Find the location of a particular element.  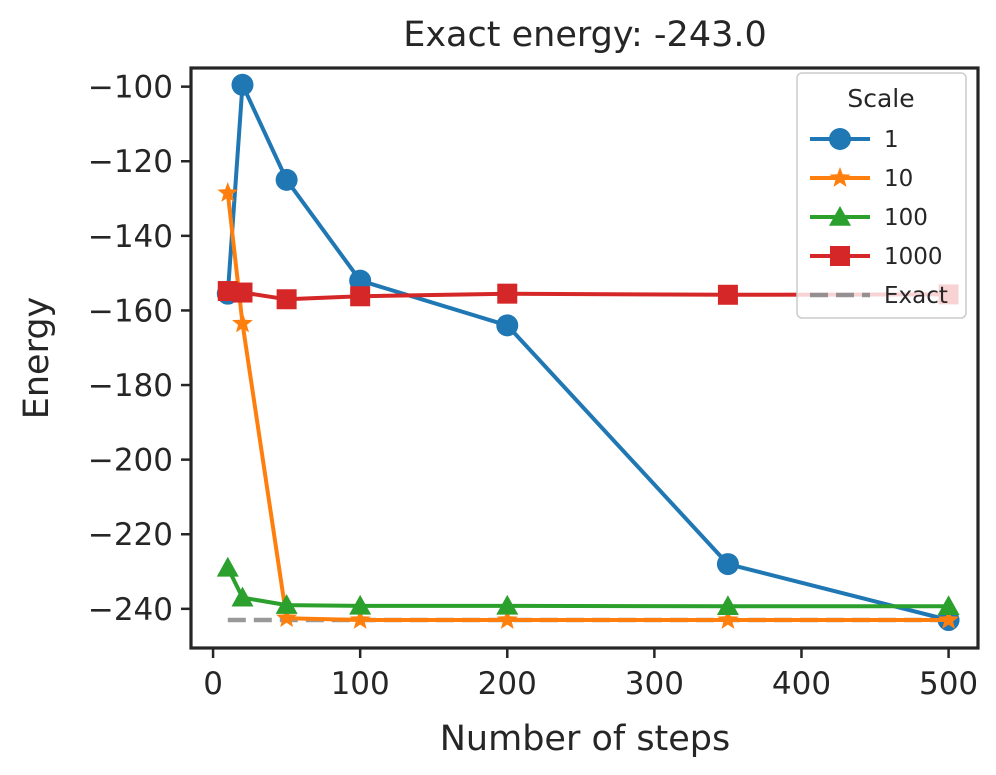

legend: Scale 1 10 100 1000 Exact is located at coordinates (881, 195).